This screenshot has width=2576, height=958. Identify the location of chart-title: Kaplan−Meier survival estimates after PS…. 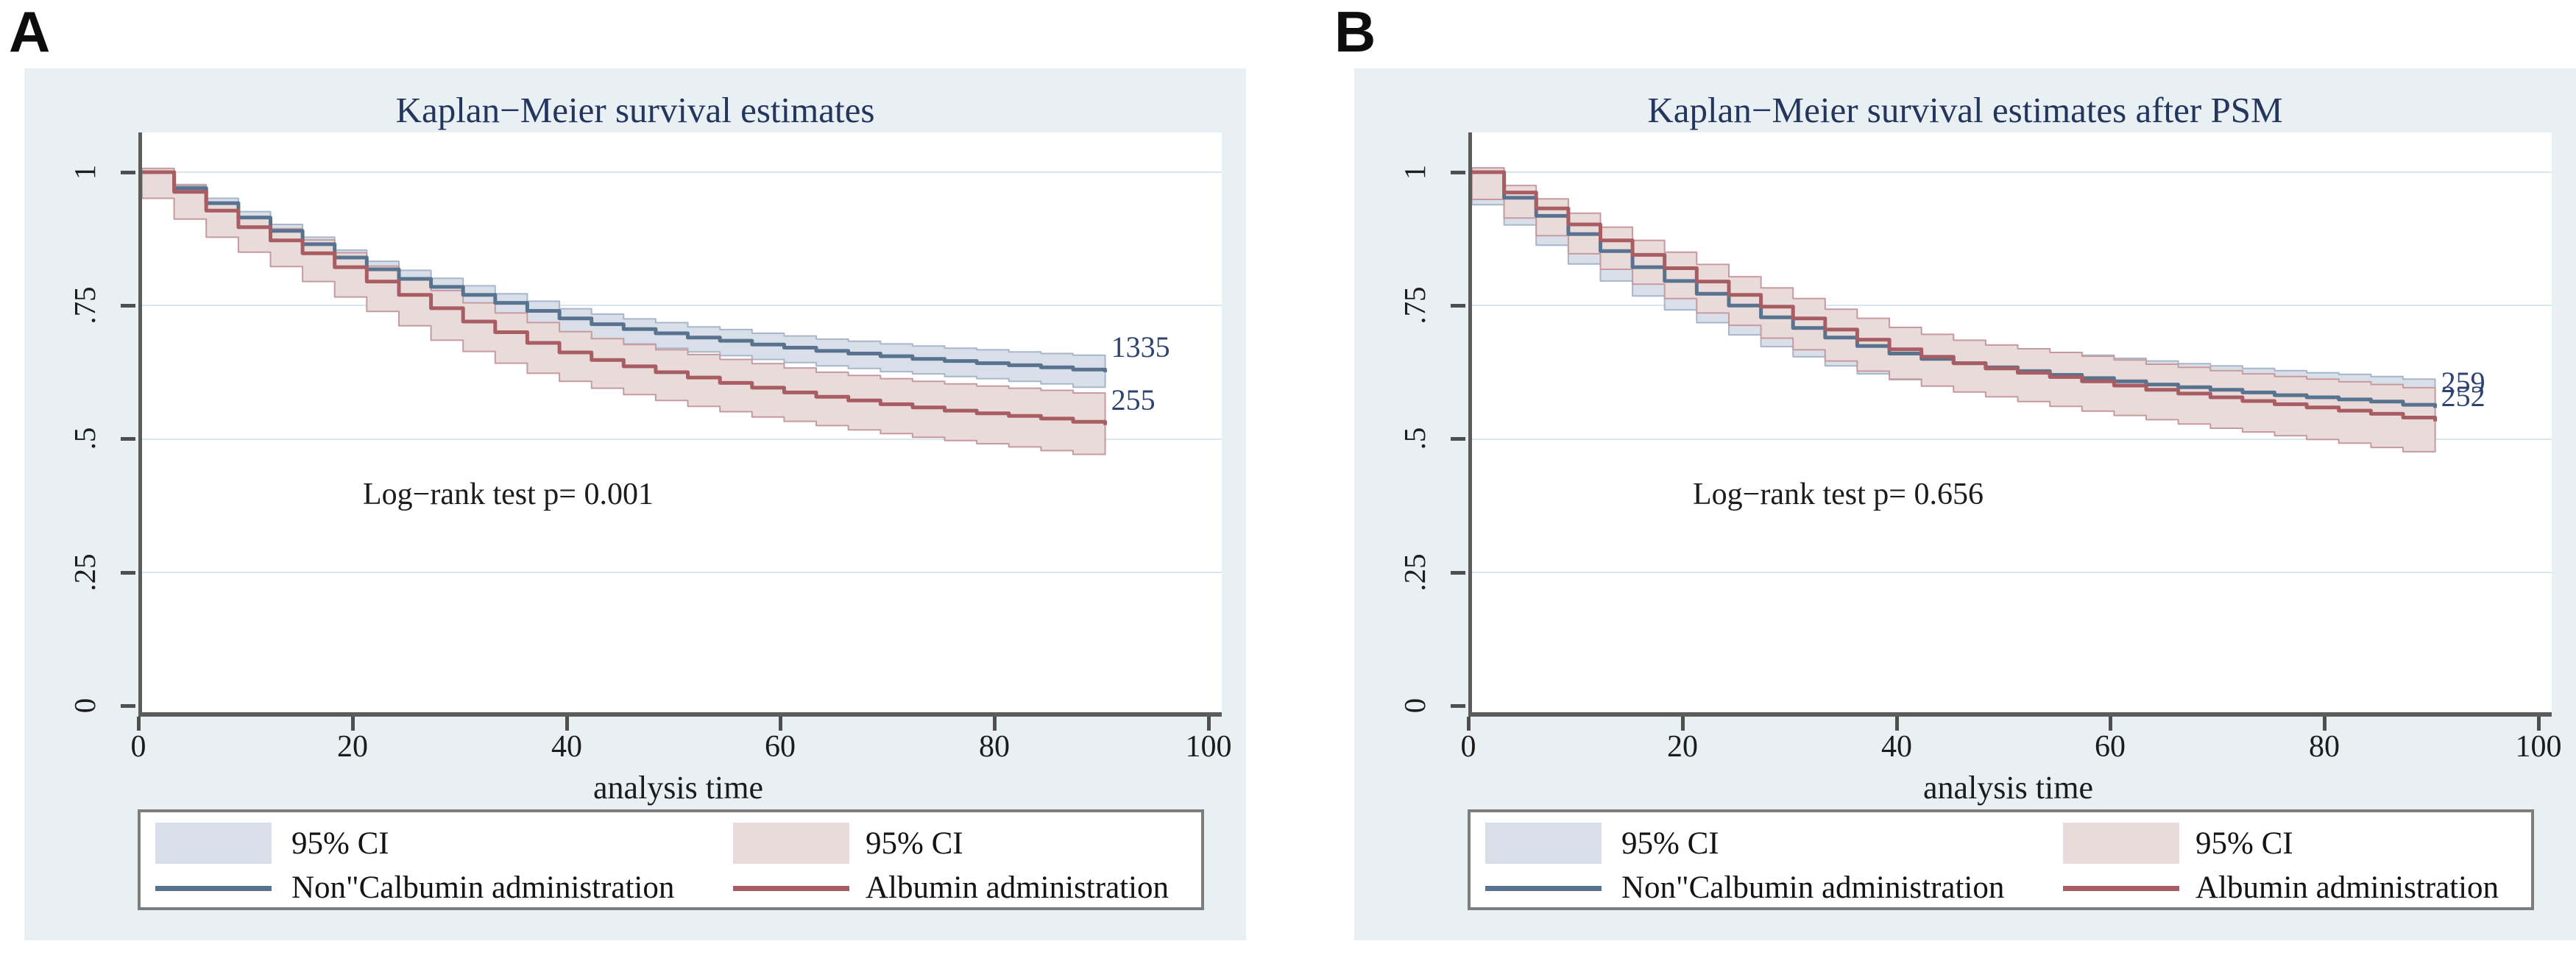
(1965, 110).